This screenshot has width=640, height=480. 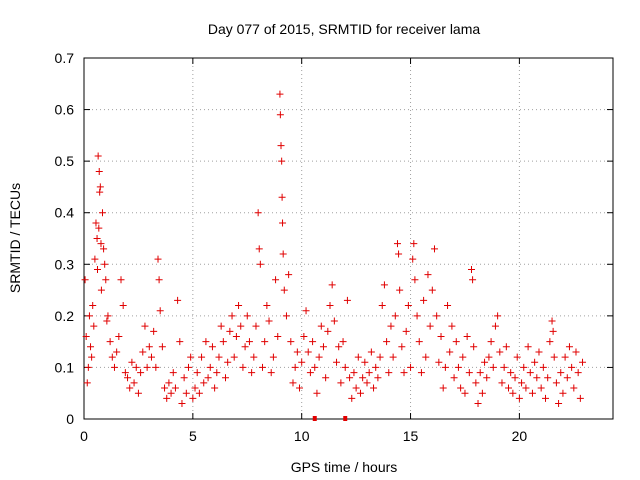 I want to click on y-tick-label: 0.4, so click(x=65, y=213).